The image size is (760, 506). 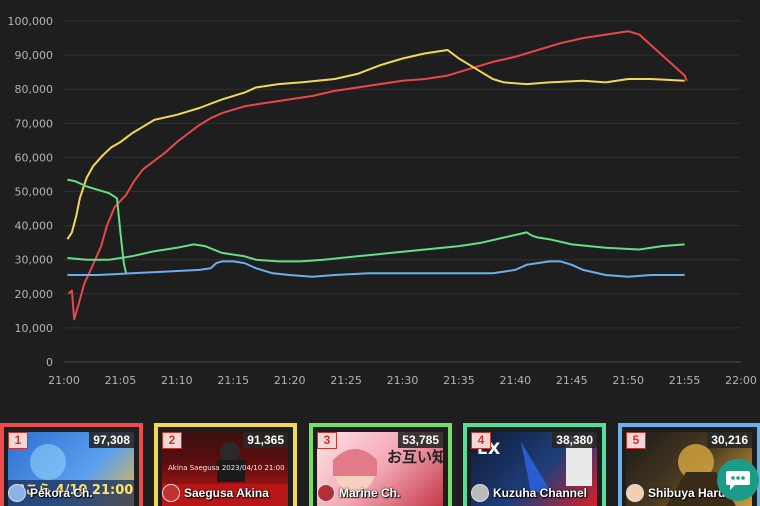 I want to click on channel-info: Pekora Ch., so click(x=50, y=493).